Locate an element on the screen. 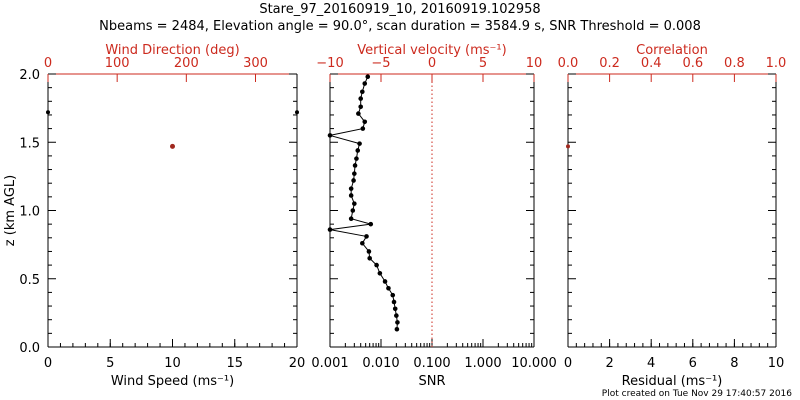 Image resolution: width=800 pixels, height=400 pixels. snr-panel-snr-line is located at coordinates (363, 203).